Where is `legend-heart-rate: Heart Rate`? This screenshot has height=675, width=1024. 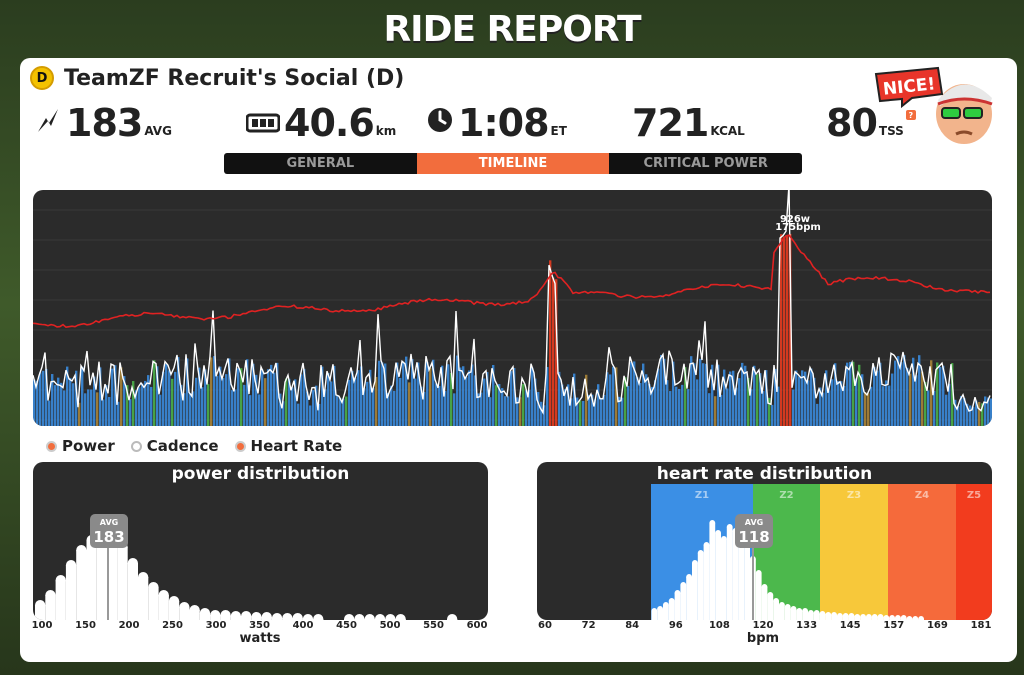
legend-heart-rate: Heart Rate is located at coordinates (288, 446).